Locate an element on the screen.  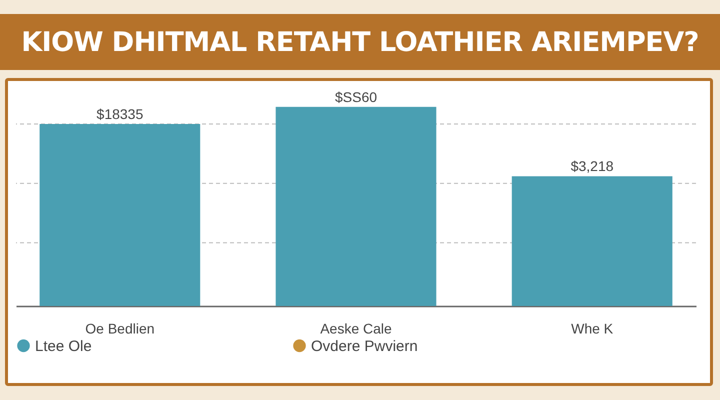
annotation: $18335 is located at coordinates (120, 114).